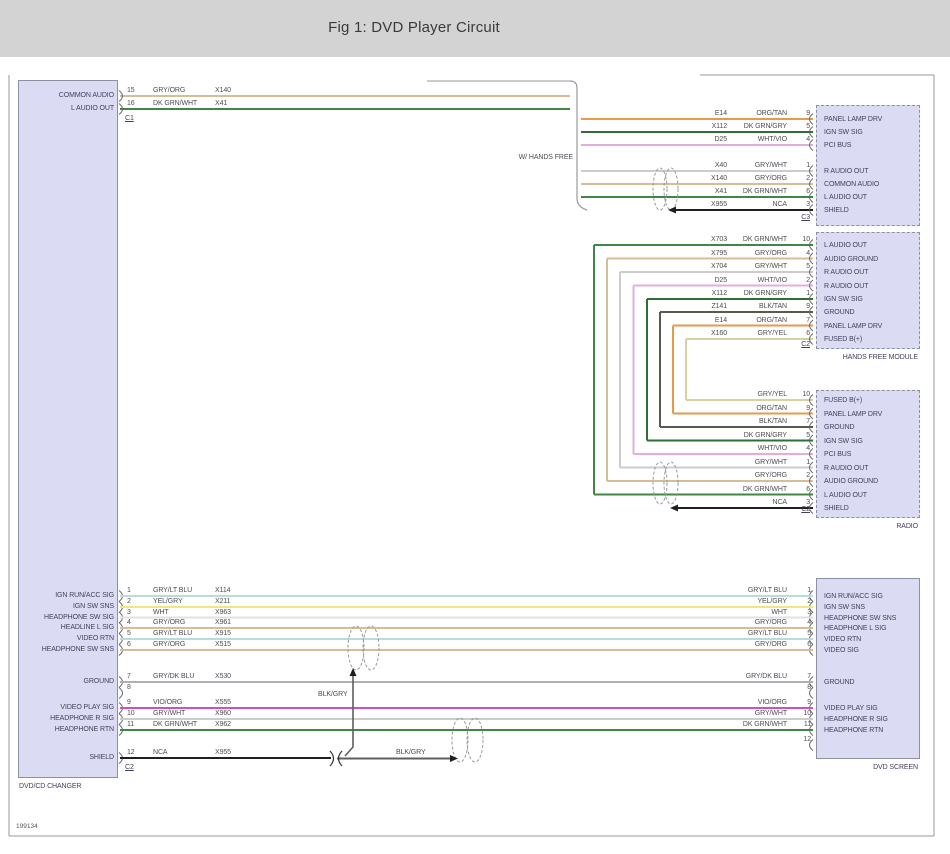  I want to click on connector-id: C1, so click(129, 118).